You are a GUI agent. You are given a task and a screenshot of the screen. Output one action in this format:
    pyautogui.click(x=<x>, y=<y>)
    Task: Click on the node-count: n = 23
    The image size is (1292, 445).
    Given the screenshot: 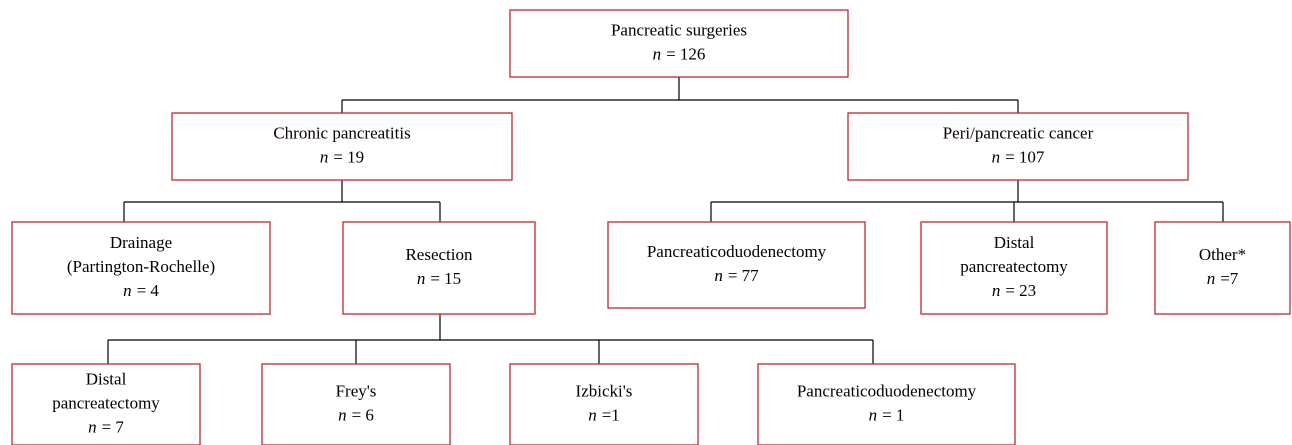 What is the action you would take?
    pyautogui.click(x=1014, y=290)
    